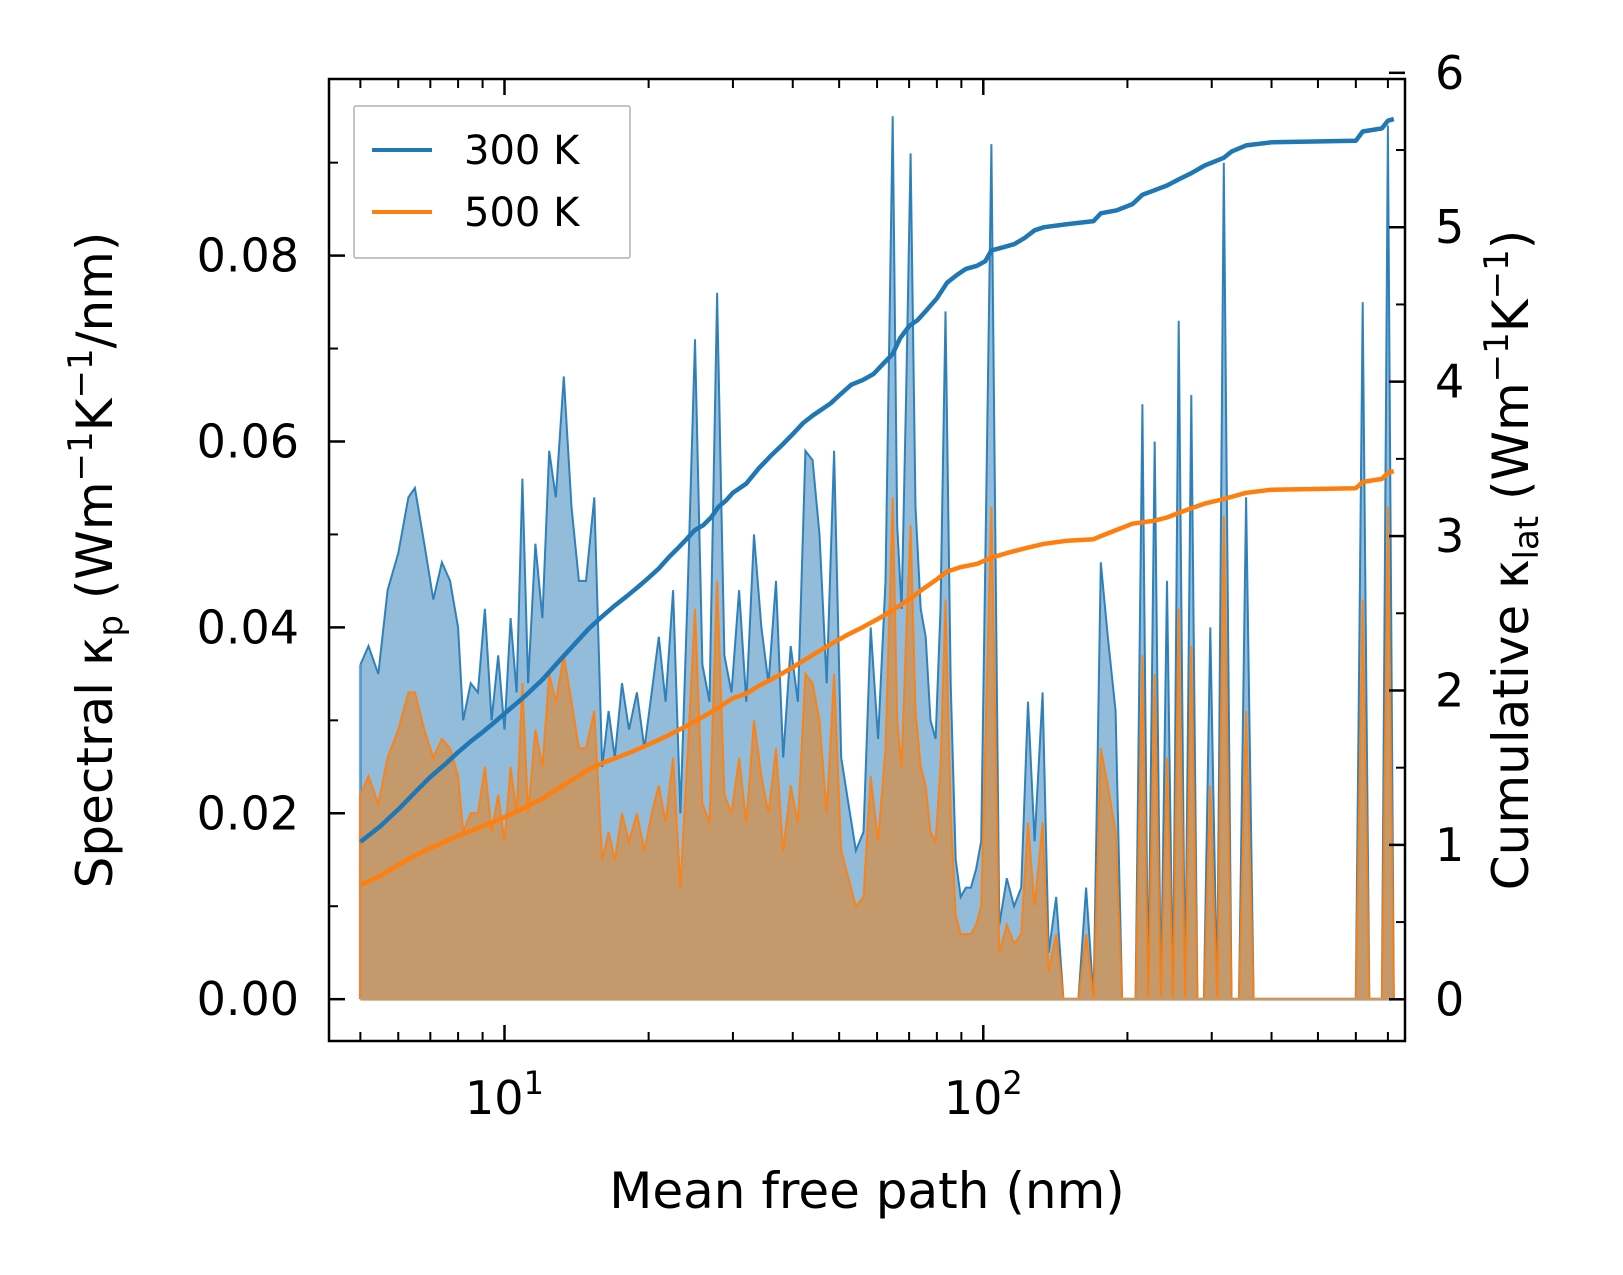  Describe the element at coordinates (1449, 690) in the screenshot. I see `right-y-tick-label: 2` at that location.